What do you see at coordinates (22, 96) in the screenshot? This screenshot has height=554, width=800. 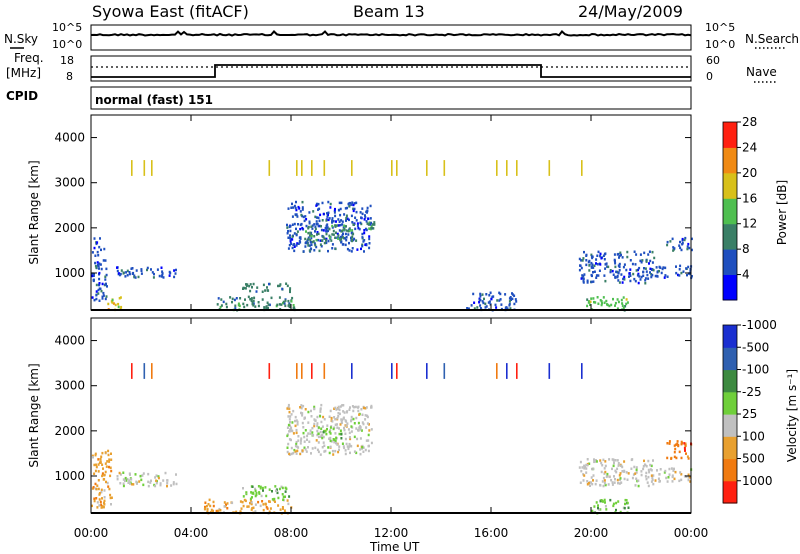 I see `cpid-label: CPID` at bounding box center [22, 96].